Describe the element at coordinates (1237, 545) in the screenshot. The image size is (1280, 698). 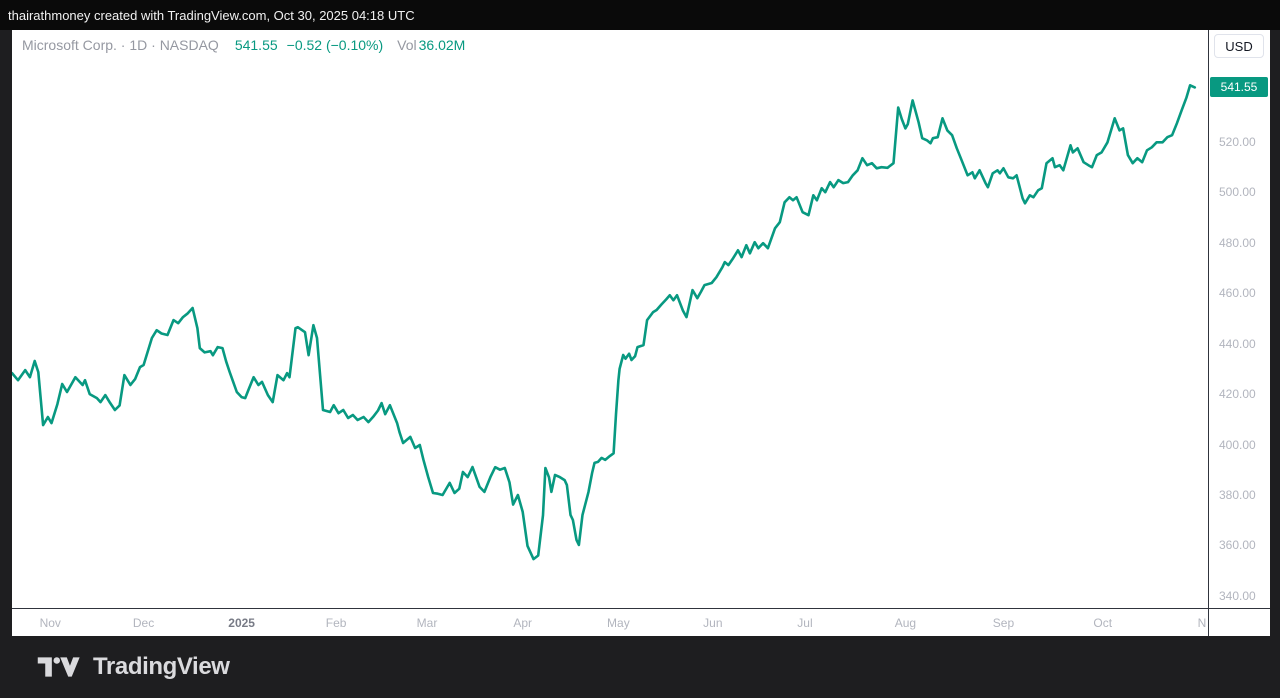
I see `price-tick-label: 360.00` at that location.